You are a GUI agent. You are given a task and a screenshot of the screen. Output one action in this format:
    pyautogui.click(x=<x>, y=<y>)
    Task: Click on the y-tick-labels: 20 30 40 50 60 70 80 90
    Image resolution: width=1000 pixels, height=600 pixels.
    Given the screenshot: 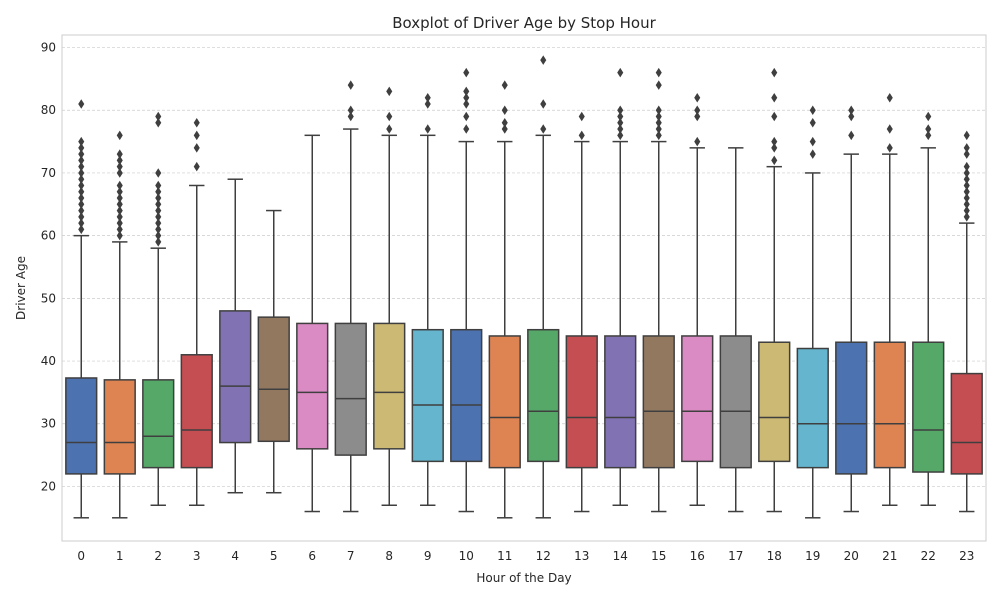 What is the action you would take?
    pyautogui.click(x=48, y=267)
    